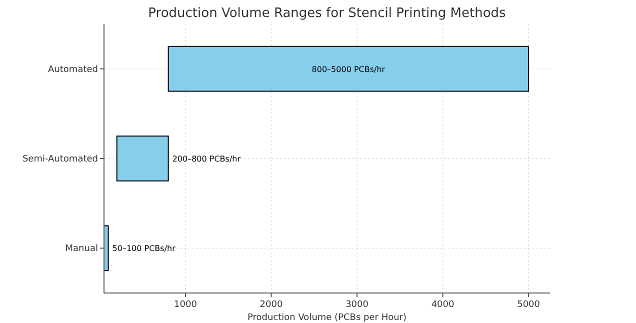 The height and width of the screenshot is (323, 636). Describe the element at coordinates (207, 159) in the screenshot. I see `data-label: 200–800 PCBs/hr` at that location.